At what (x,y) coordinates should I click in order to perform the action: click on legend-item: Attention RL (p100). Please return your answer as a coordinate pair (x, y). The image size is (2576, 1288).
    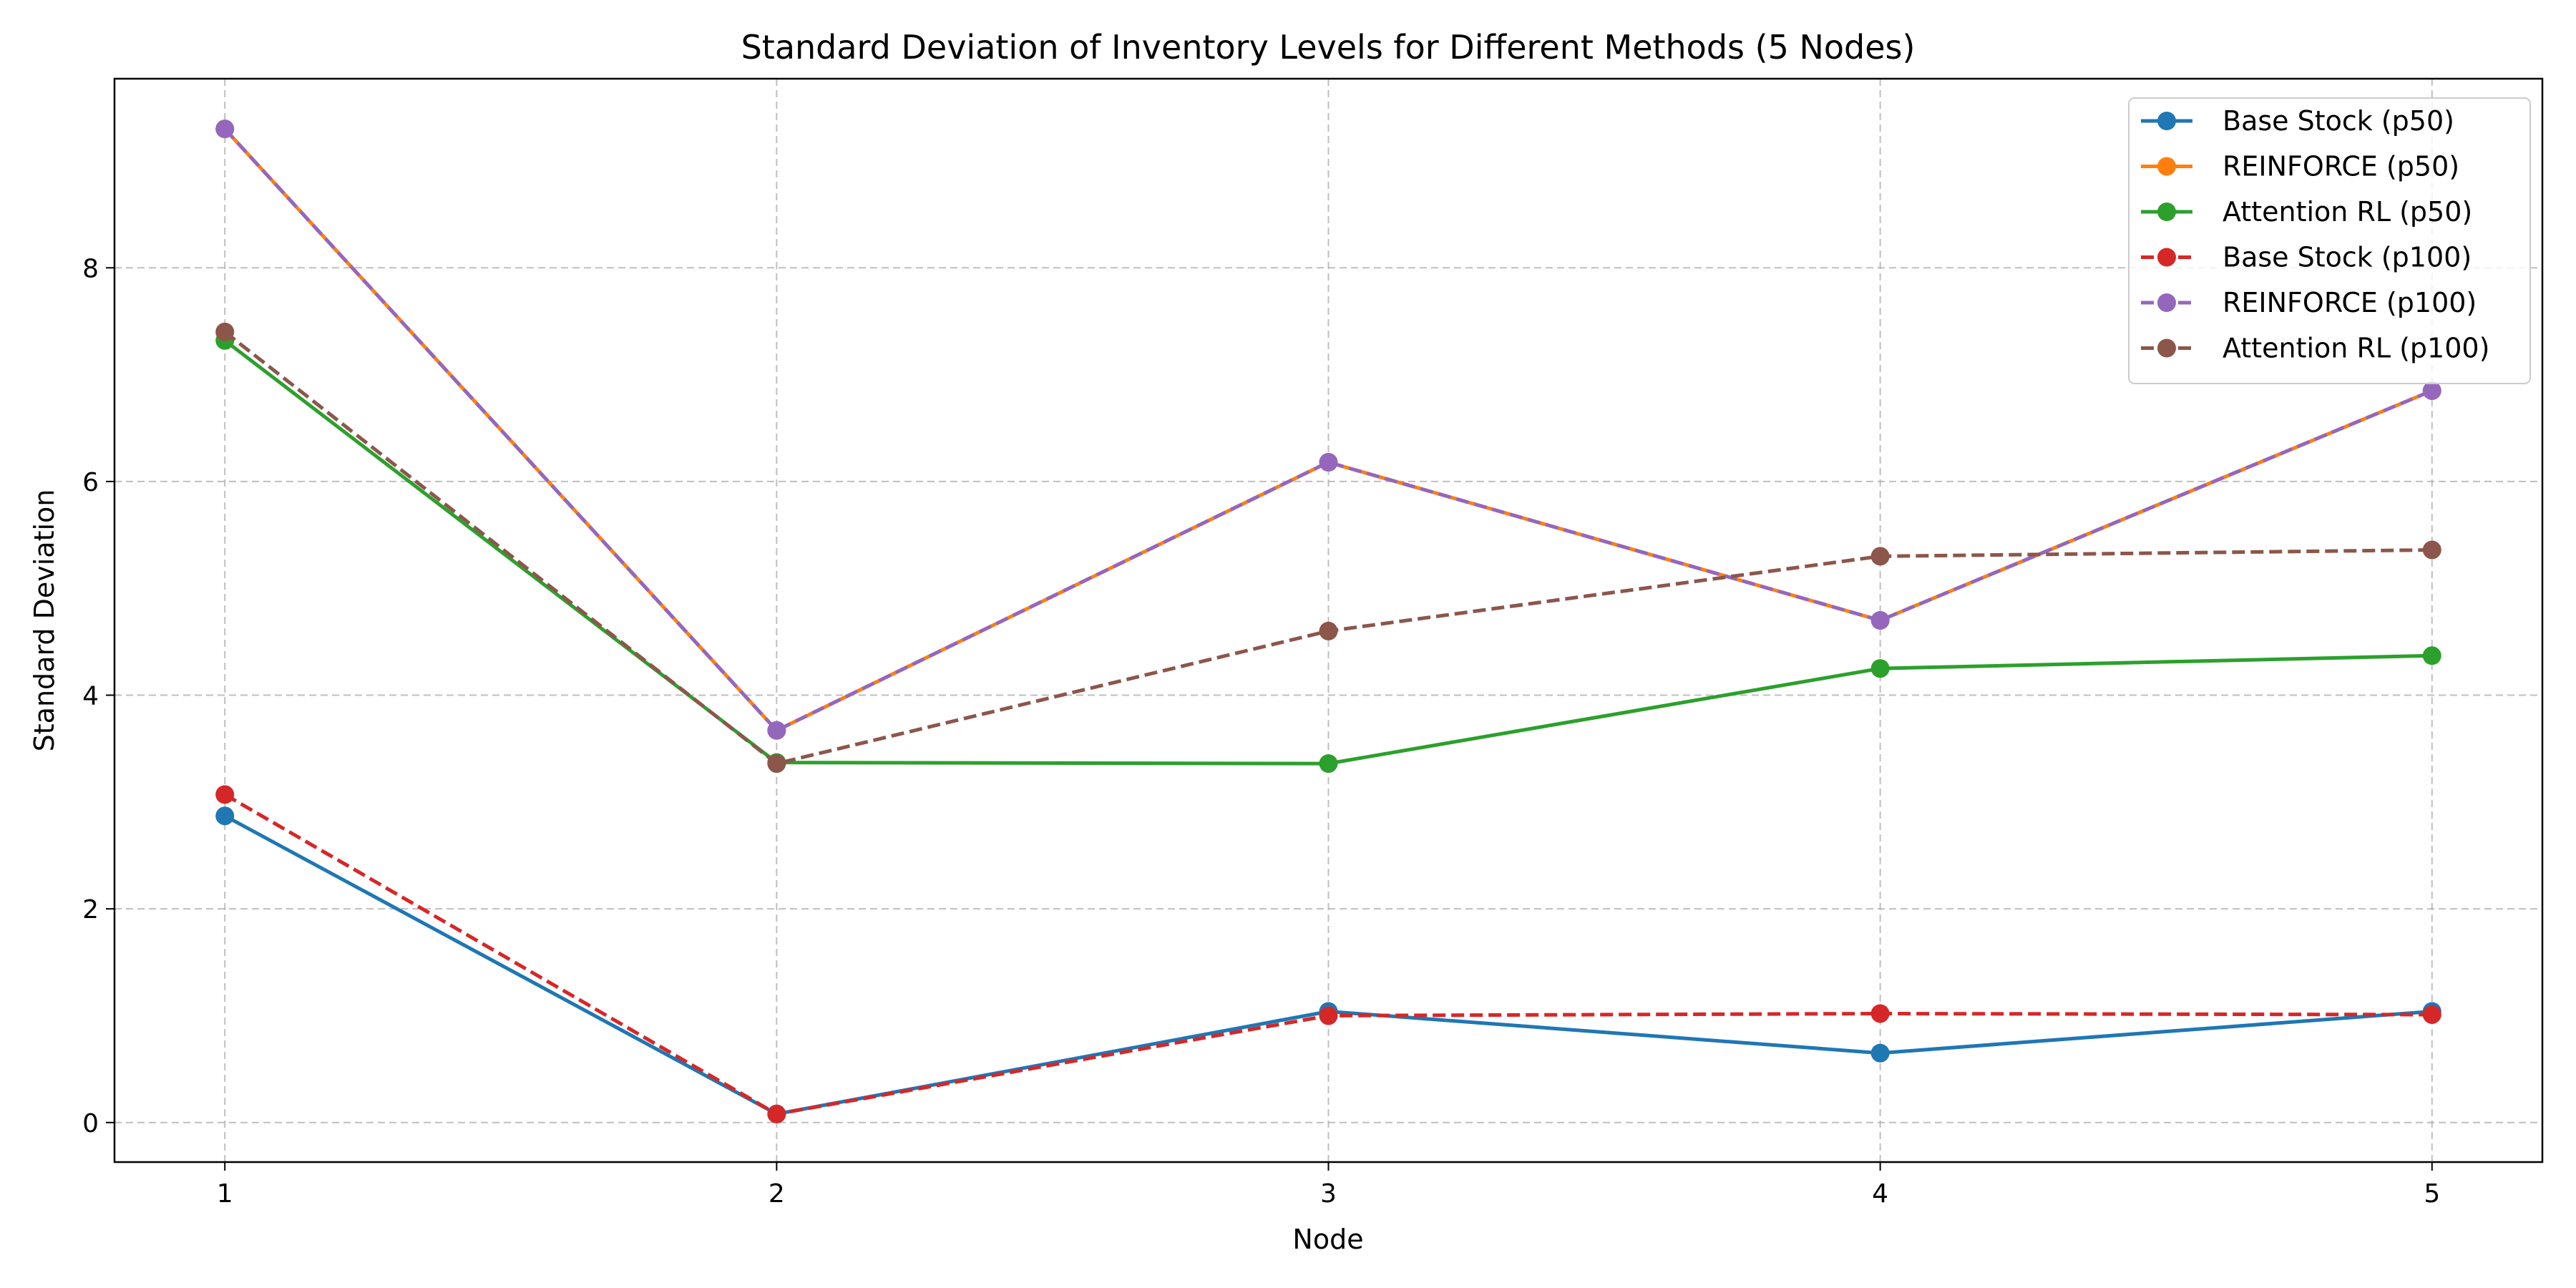
    Looking at the image, I should click on (2315, 348).